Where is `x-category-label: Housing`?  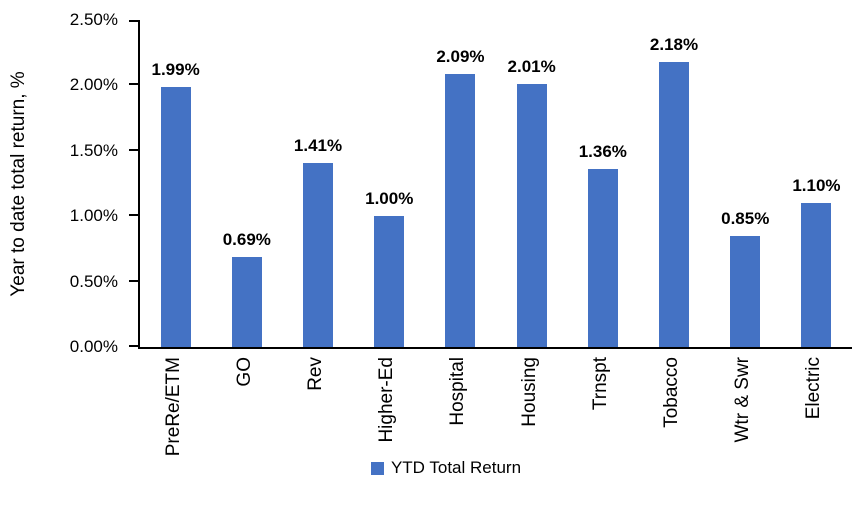 x-category-label: Housing is located at coordinates (529, 392).